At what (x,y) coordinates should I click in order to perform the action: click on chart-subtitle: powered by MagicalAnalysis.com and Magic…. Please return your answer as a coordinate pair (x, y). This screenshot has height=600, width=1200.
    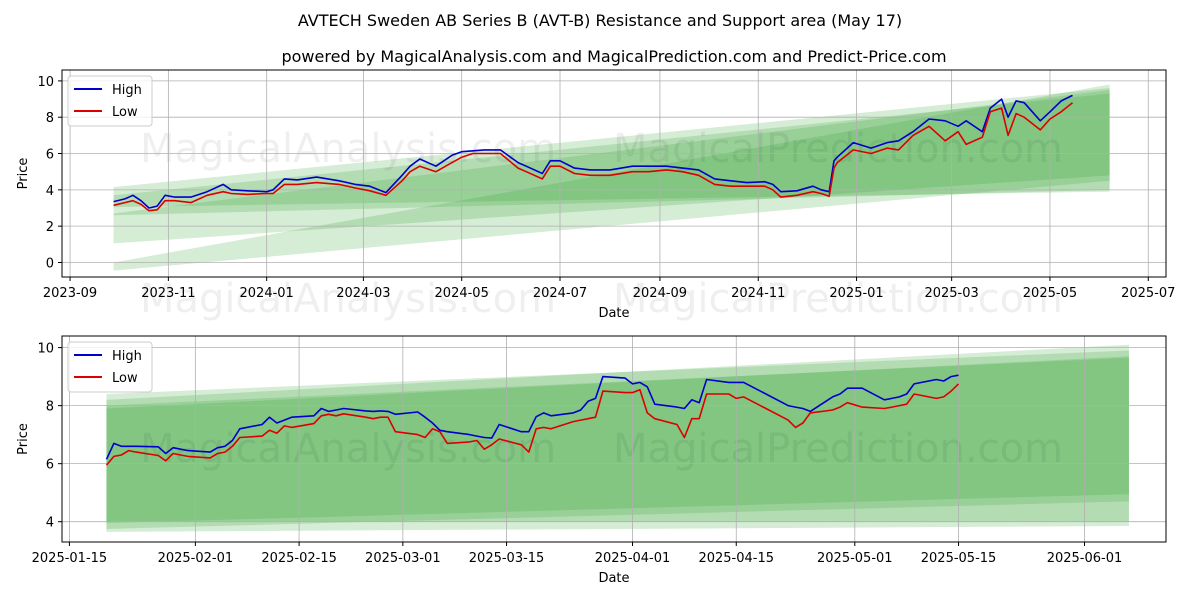
    Looking at the image, I should click on (613, 56).